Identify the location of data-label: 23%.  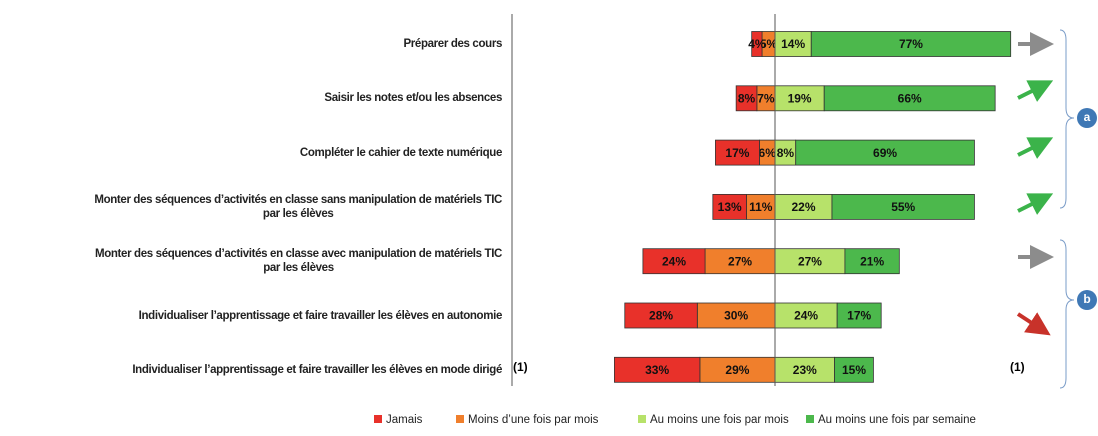
(805, 370).